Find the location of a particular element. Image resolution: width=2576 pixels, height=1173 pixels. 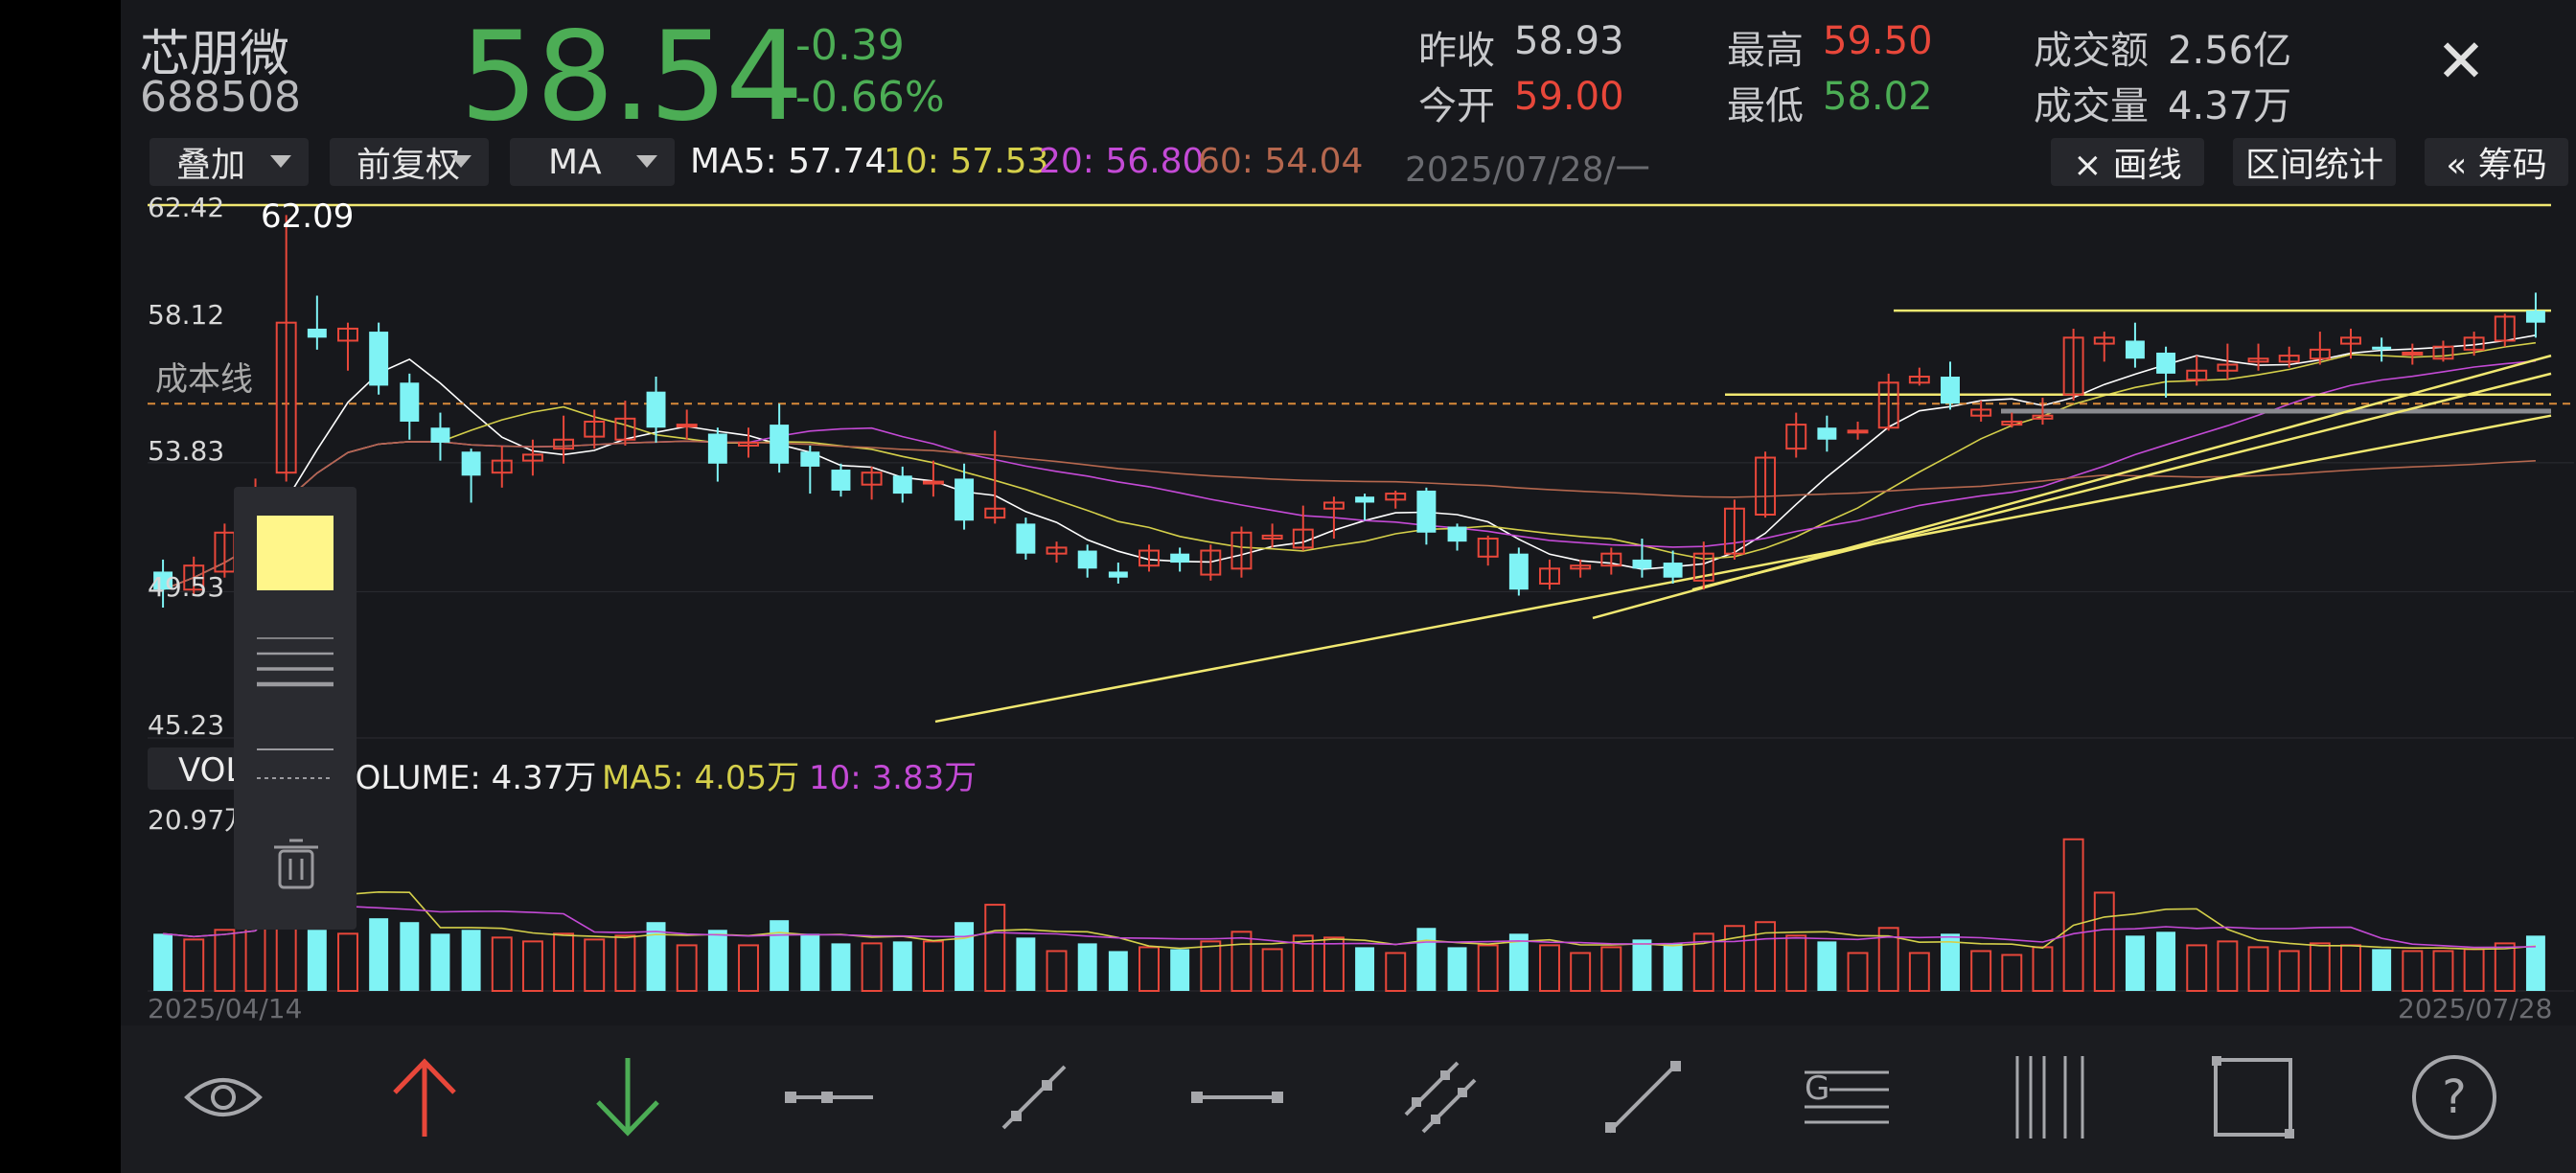

turnover-label: 成交额 is located at coordinates (2091, 51).